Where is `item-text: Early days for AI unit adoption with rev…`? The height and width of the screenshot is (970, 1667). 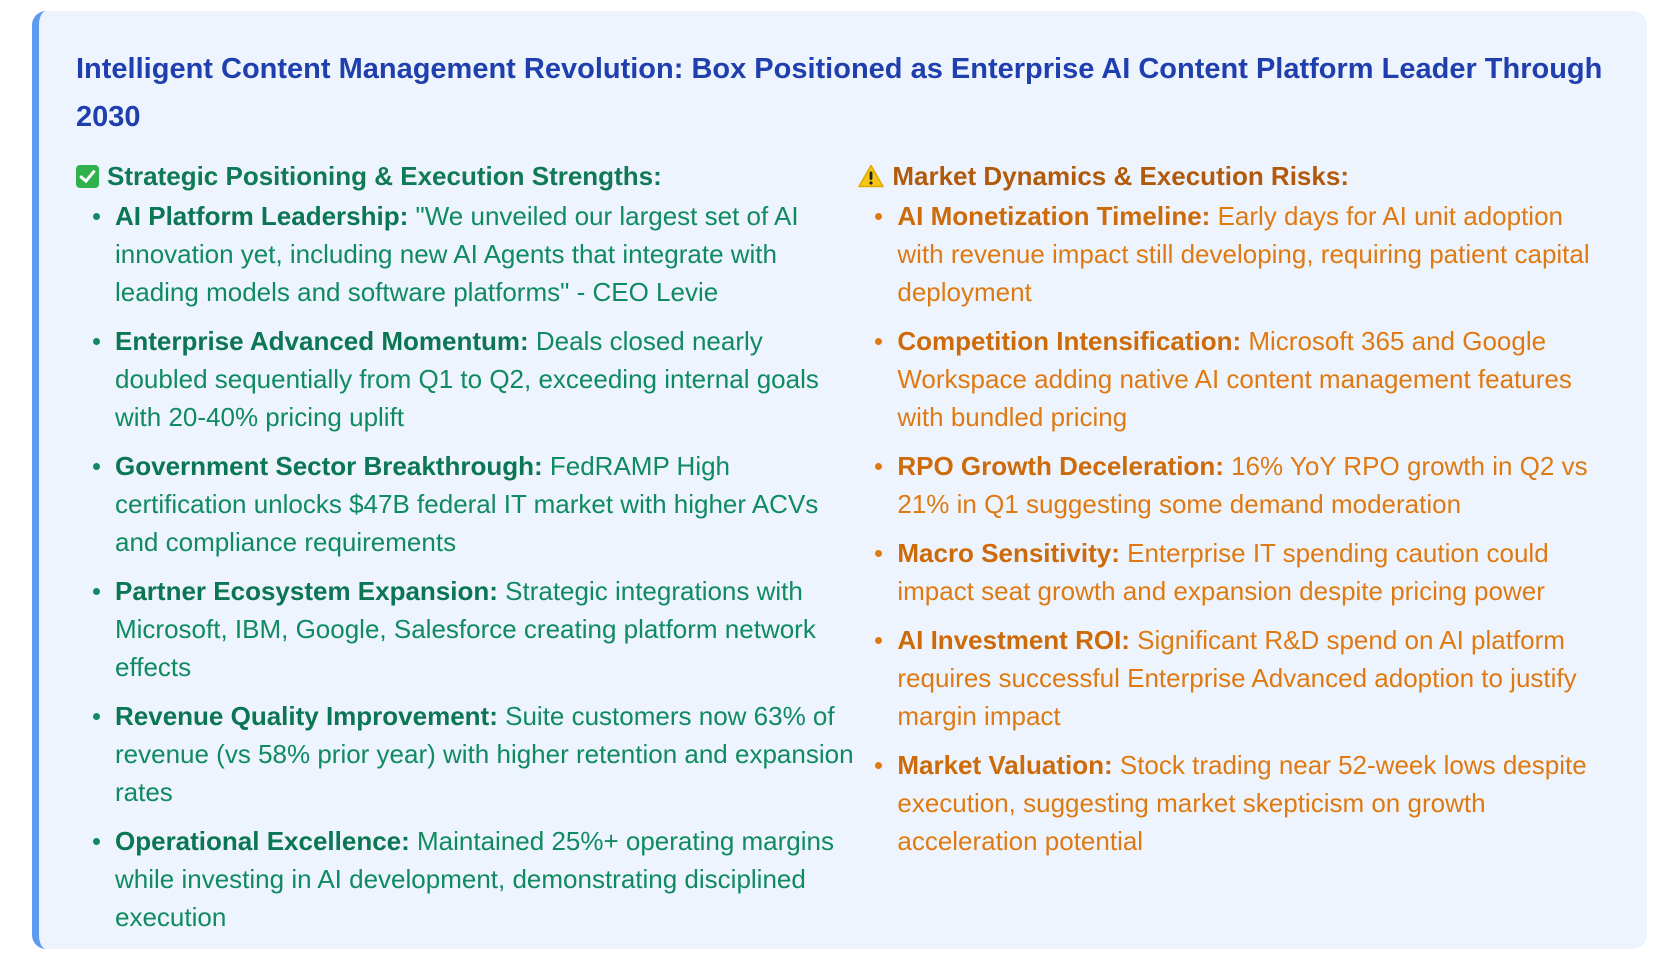
item-text: Early days for AI unit adoption with rev… is located at coordinates (1243, 254).